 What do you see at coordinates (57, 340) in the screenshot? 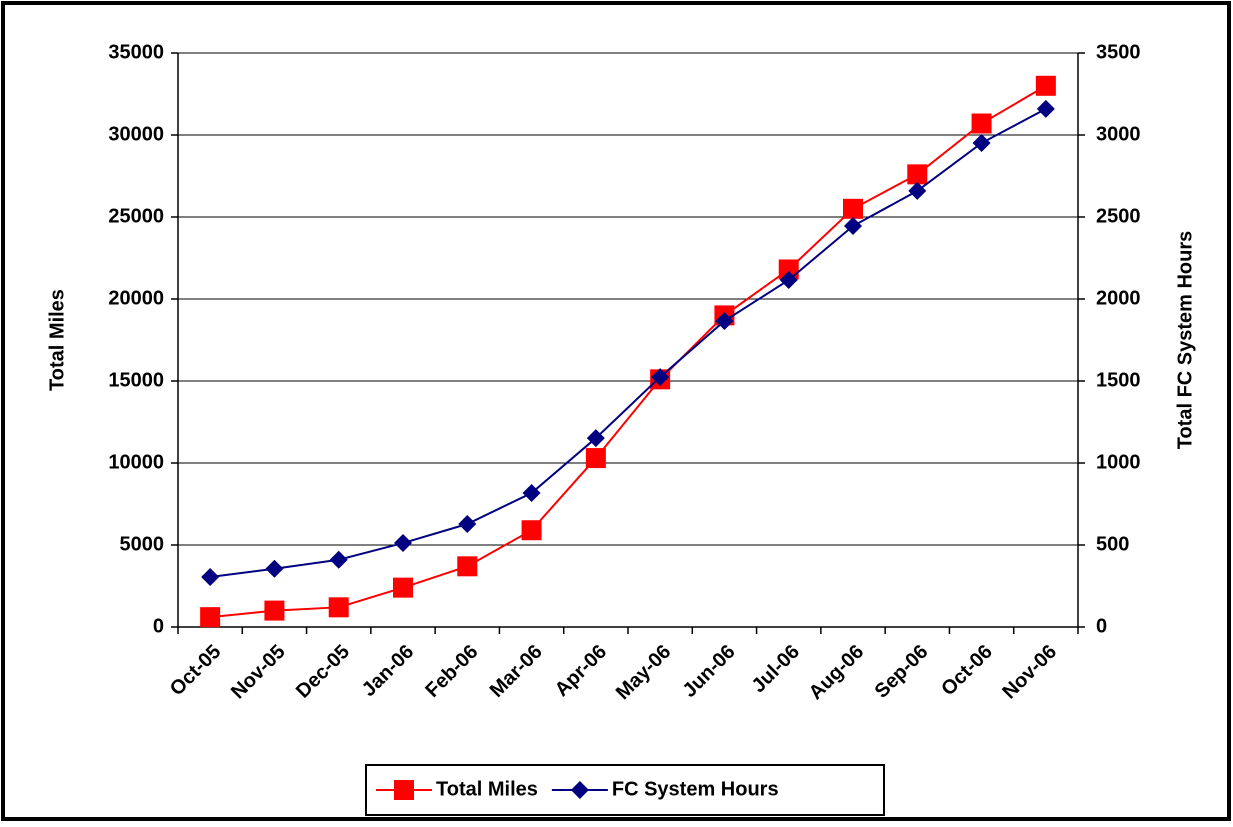
I see `y-axis-title: Total Miles` at bounding box center [57, 340].